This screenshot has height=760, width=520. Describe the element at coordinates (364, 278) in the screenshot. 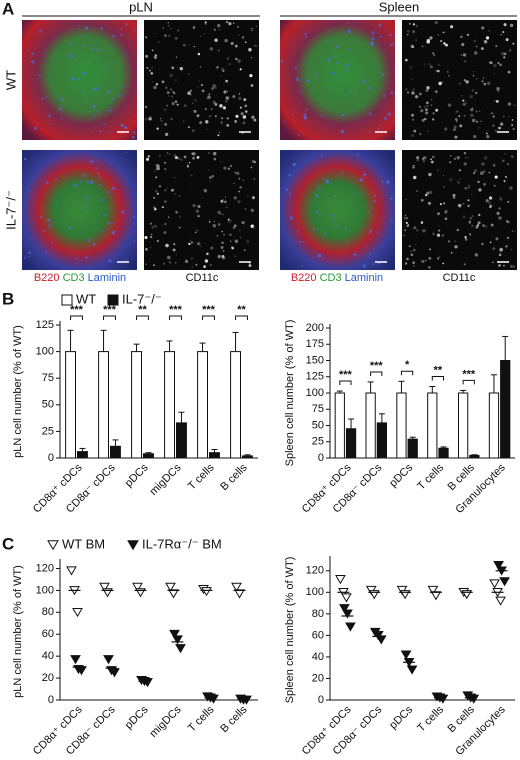

I see `stain: Laminin` at that location.